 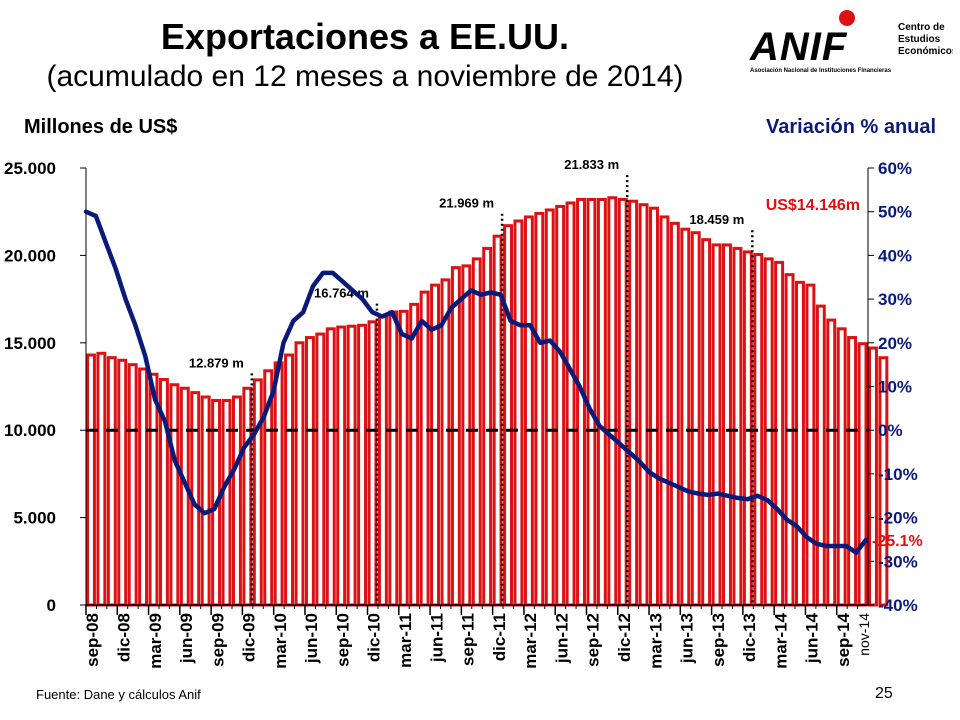 I want to click on logo-brand-text: ANIF, so click(x=798, y=47).